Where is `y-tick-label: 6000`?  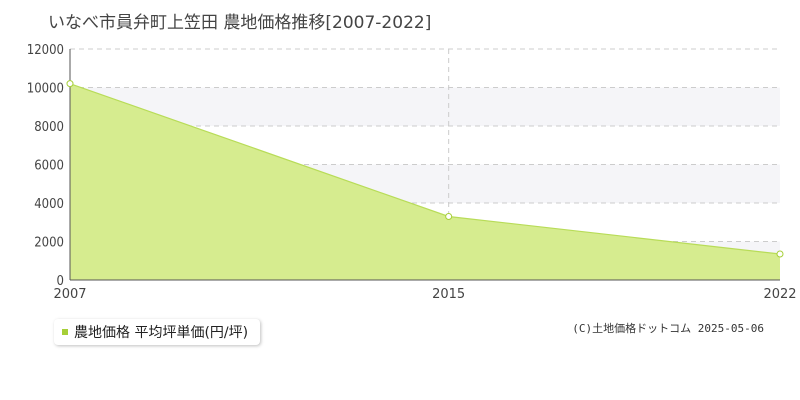
y-tick-label: 6000 is located at coordinates (49, 166).